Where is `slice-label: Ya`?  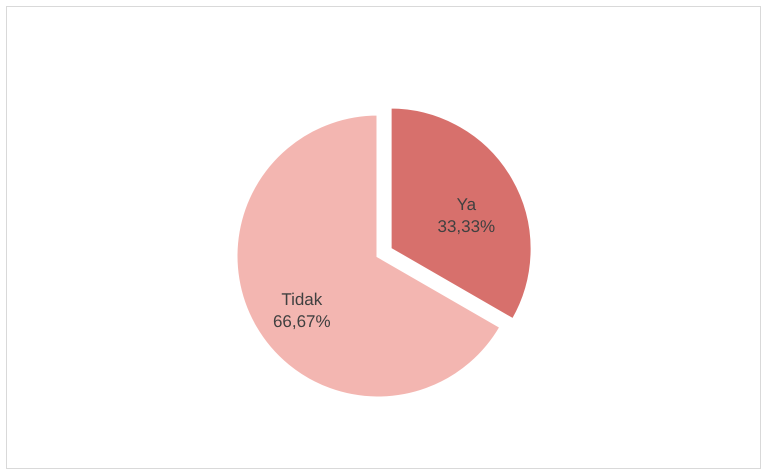
slice-label: Ya is located at coordinates (466, 204).